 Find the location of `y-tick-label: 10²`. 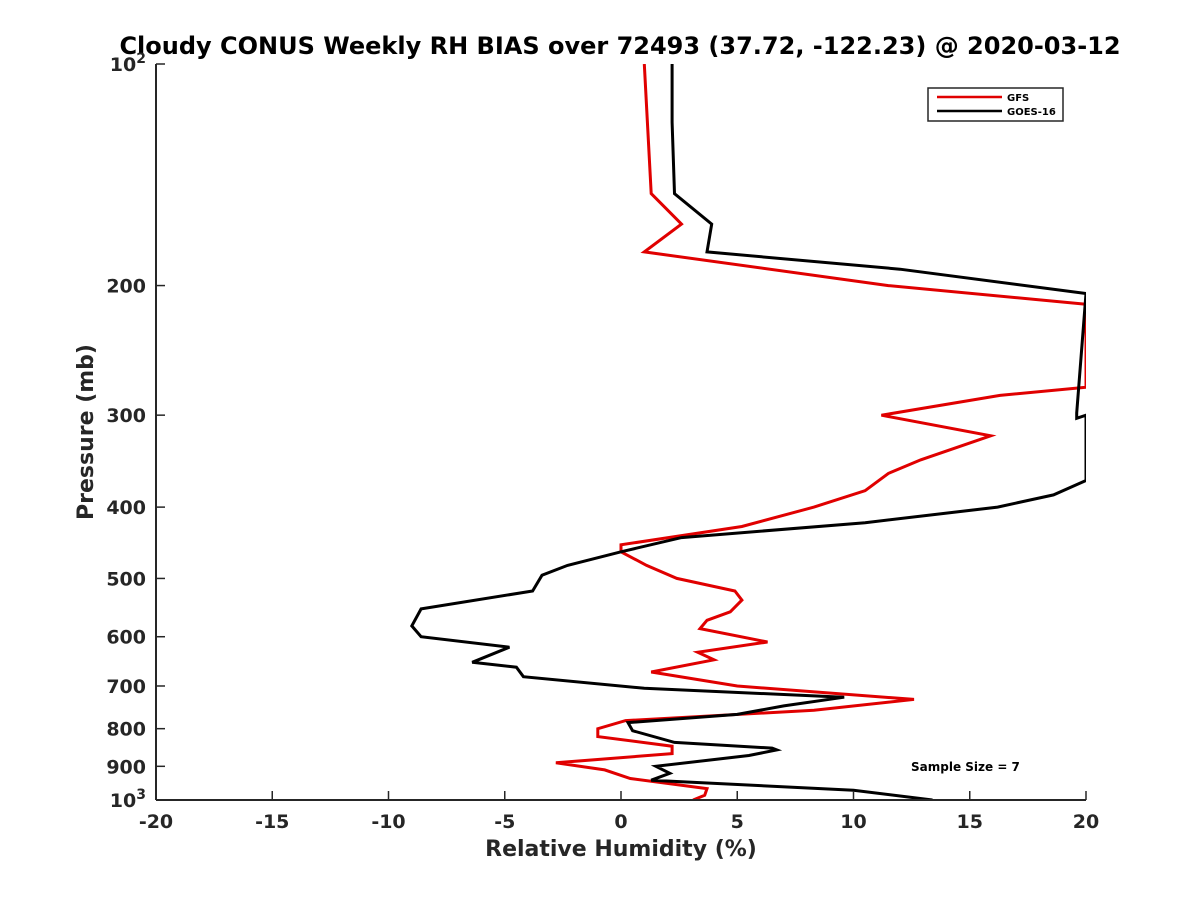

y-tick-label: 10² is located at coordinates (128, 63).